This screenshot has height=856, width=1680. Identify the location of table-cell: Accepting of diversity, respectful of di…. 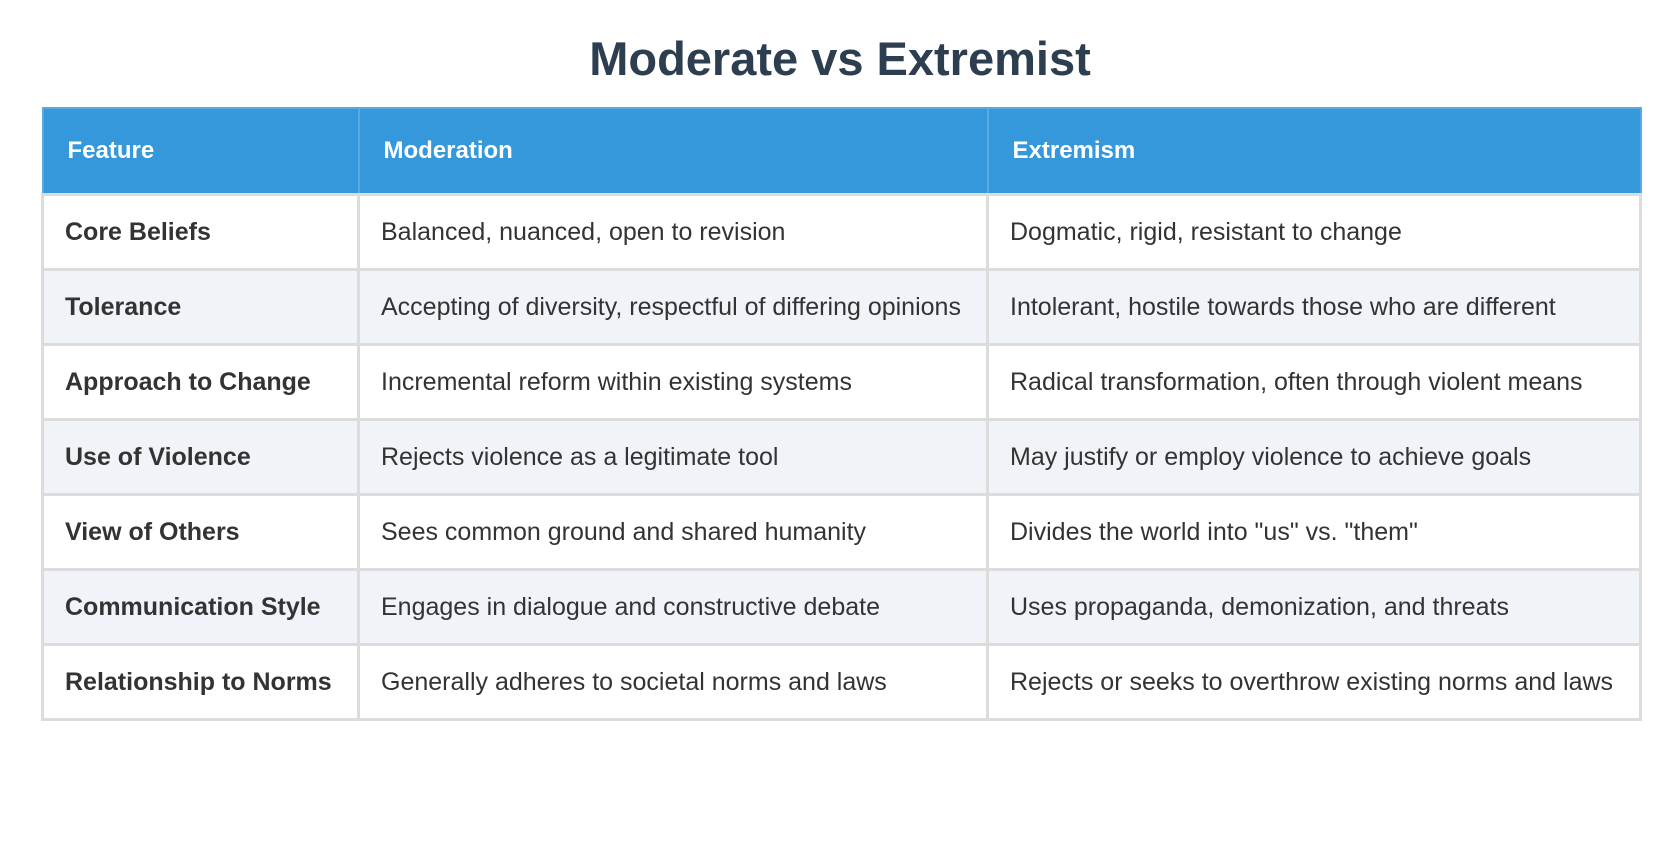
(673, 306).